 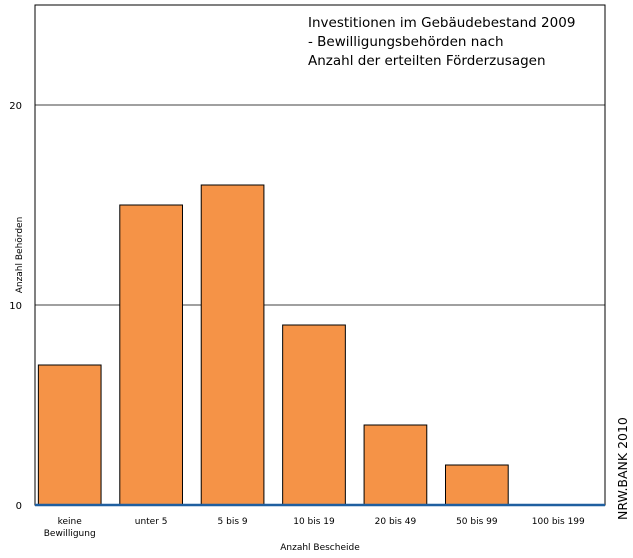 What do you see at coordinates (70, 528) in the screenshot?
I see `category-label: keine Bewilligung` at bounding box center [70, 528].